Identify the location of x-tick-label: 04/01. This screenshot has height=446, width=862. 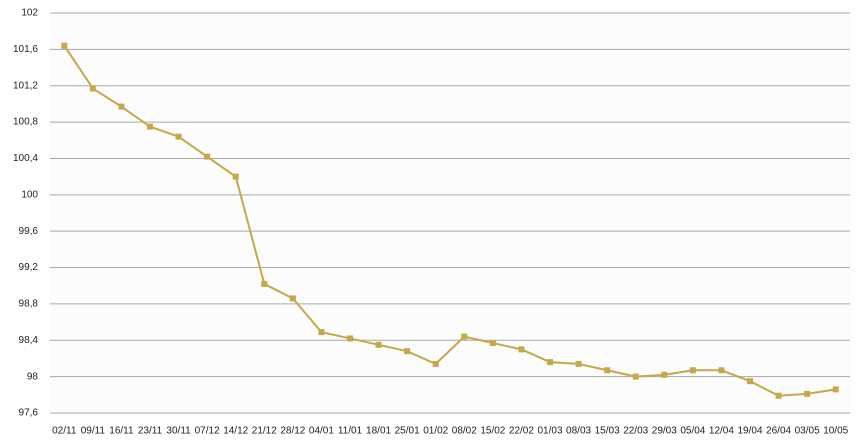
(321, 431).